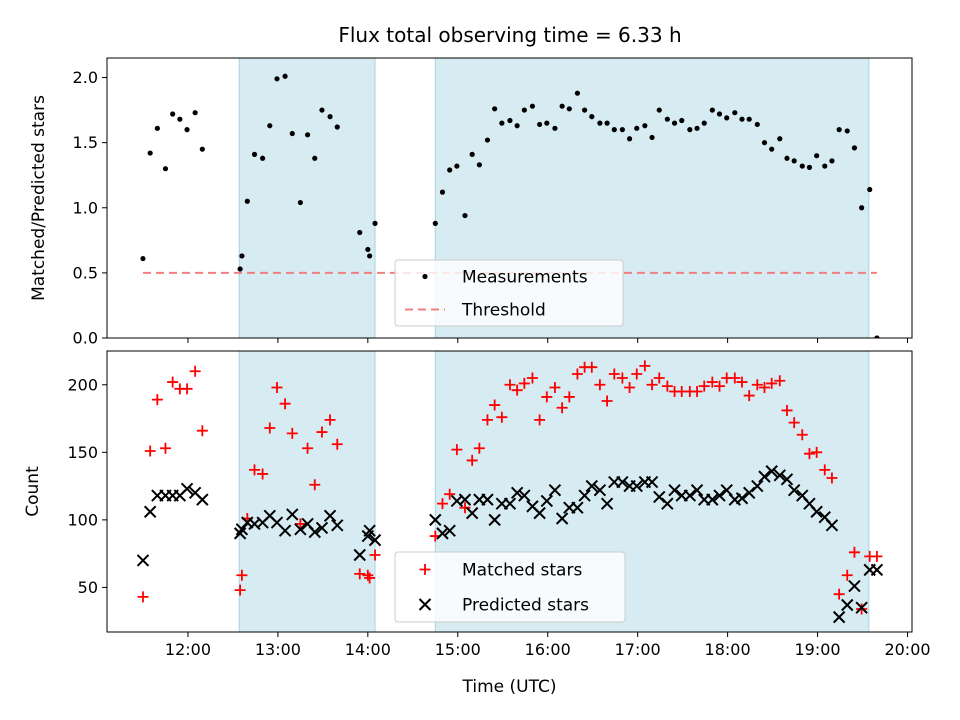  I want to click on top-x-ticks, so click(548, 340).